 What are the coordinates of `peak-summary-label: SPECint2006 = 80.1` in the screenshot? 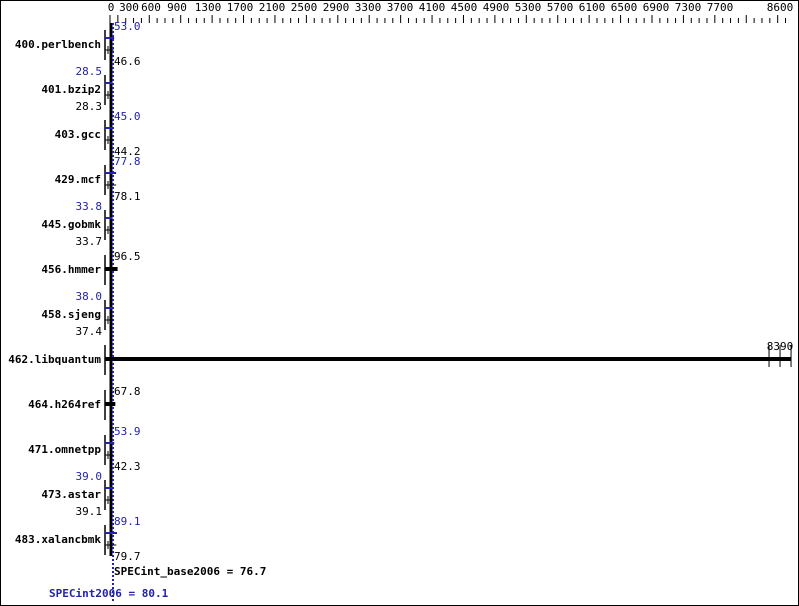 It's located at (109, 593).